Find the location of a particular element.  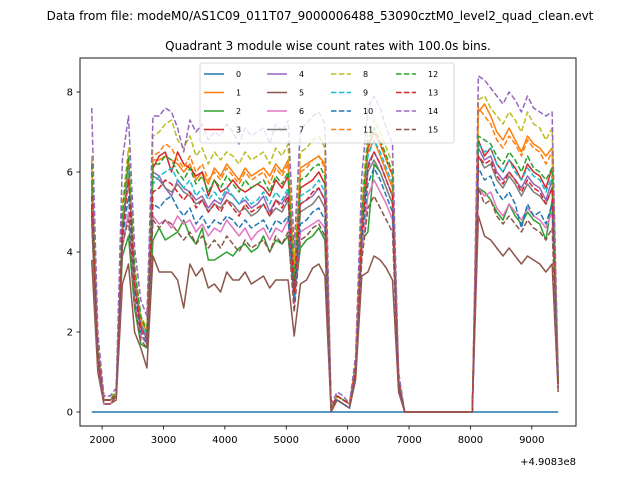

legend-label-1: 1 is located at coordinates (238, 93).